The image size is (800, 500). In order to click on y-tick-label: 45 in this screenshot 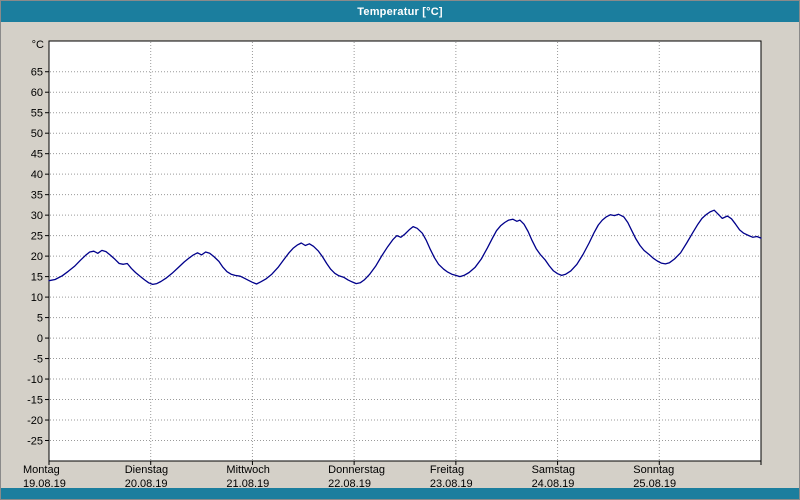, I will do `click(37, 155)`.